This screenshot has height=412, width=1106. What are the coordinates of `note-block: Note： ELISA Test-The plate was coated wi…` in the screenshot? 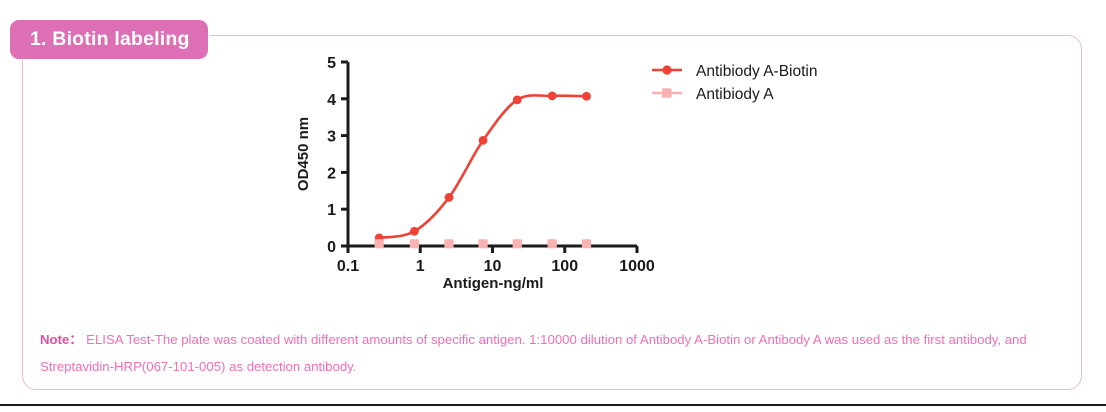 It's located at (545, 353).